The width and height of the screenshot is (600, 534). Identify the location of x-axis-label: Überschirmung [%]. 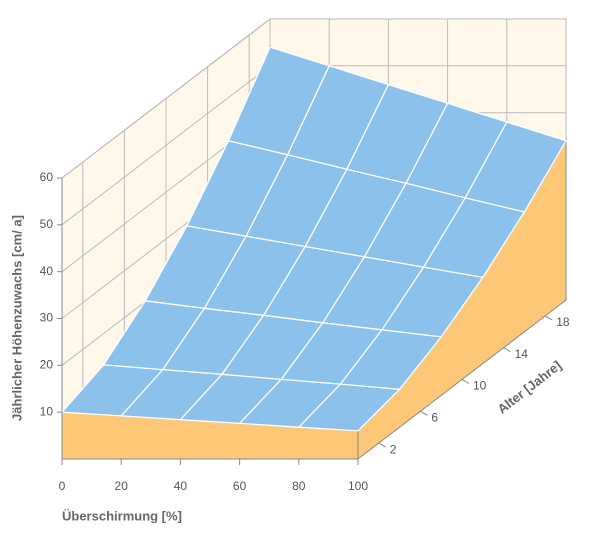
(122, 515).